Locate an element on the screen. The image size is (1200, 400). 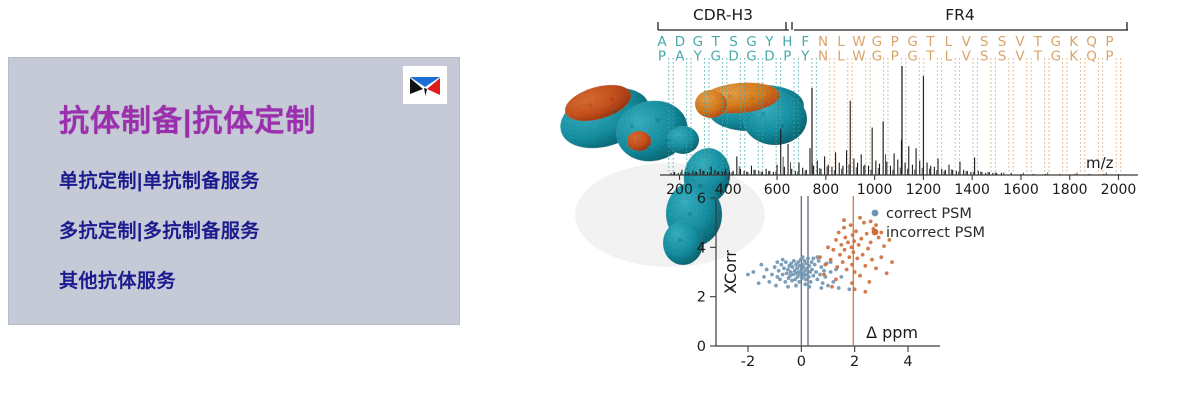
scatter-y-axis-label: XCorr is located at coordinates (730, 272).